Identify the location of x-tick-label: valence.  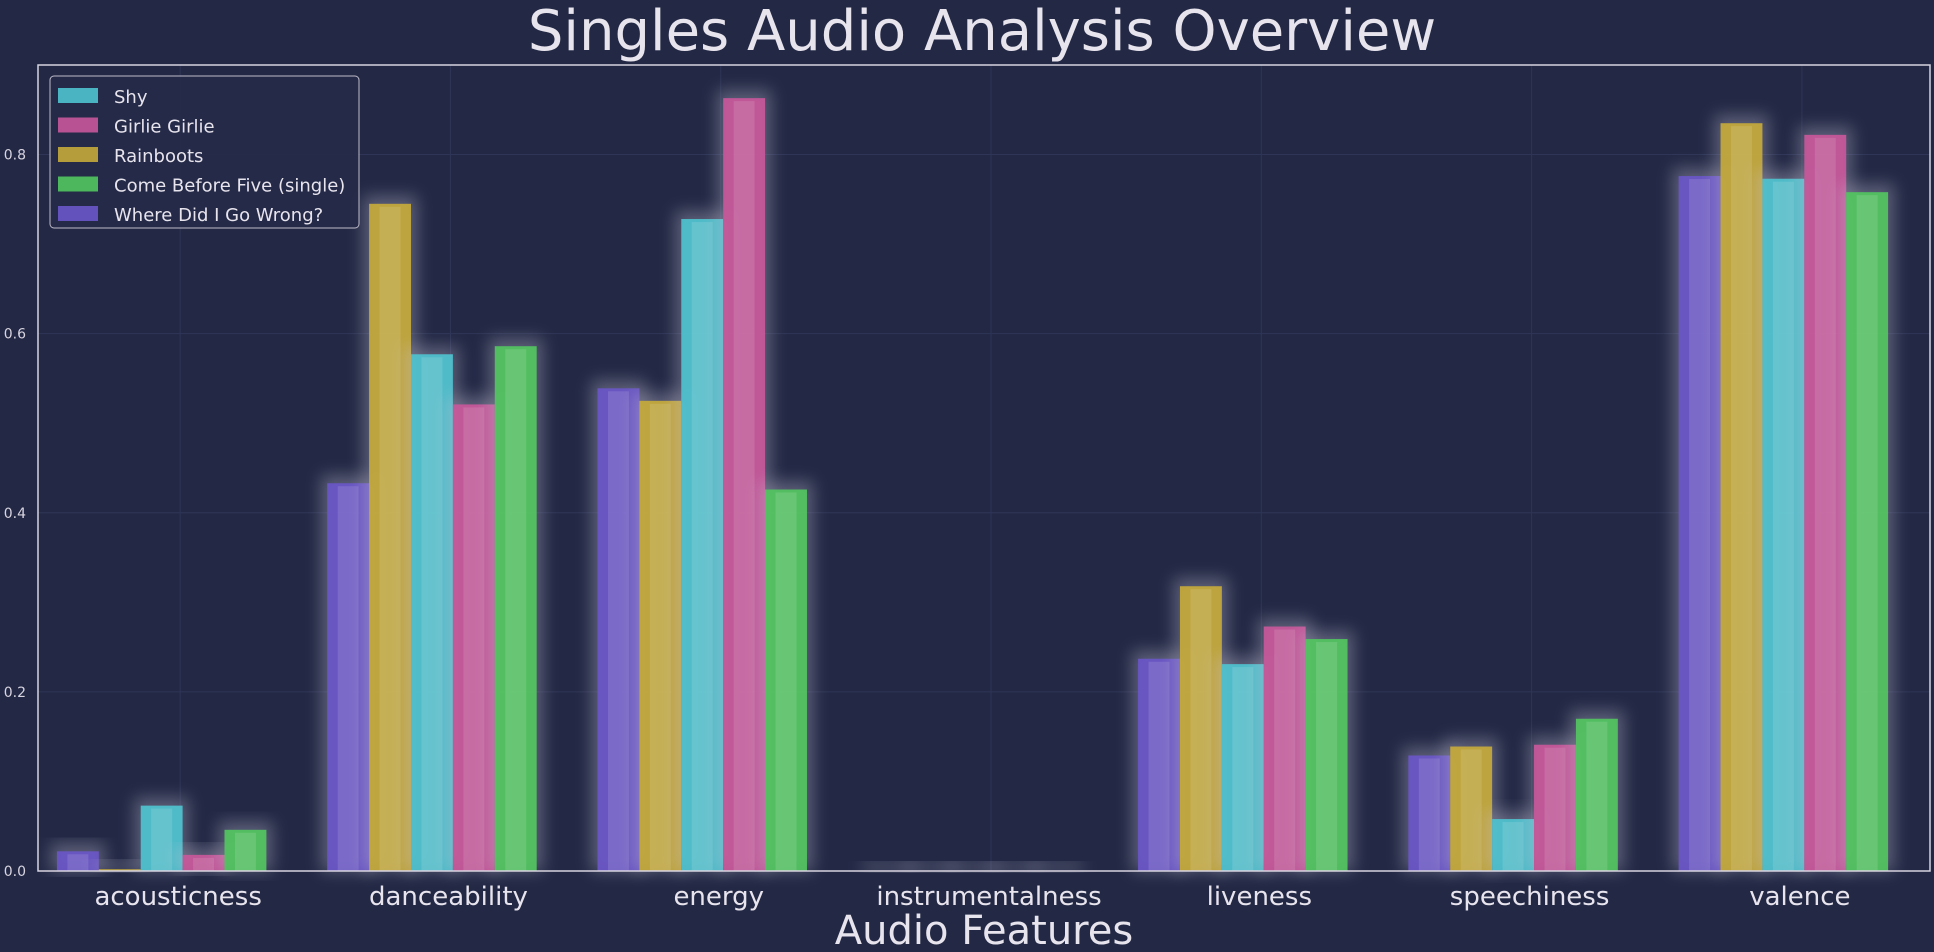
(1799, 897).